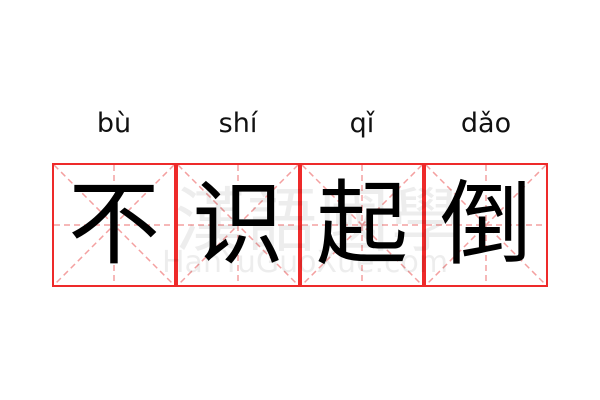 This screenshot has width=600, height=400. Describe the element at coordinates (238, 123) in the screenshot. I see `pinyin-2: shí` at that location.